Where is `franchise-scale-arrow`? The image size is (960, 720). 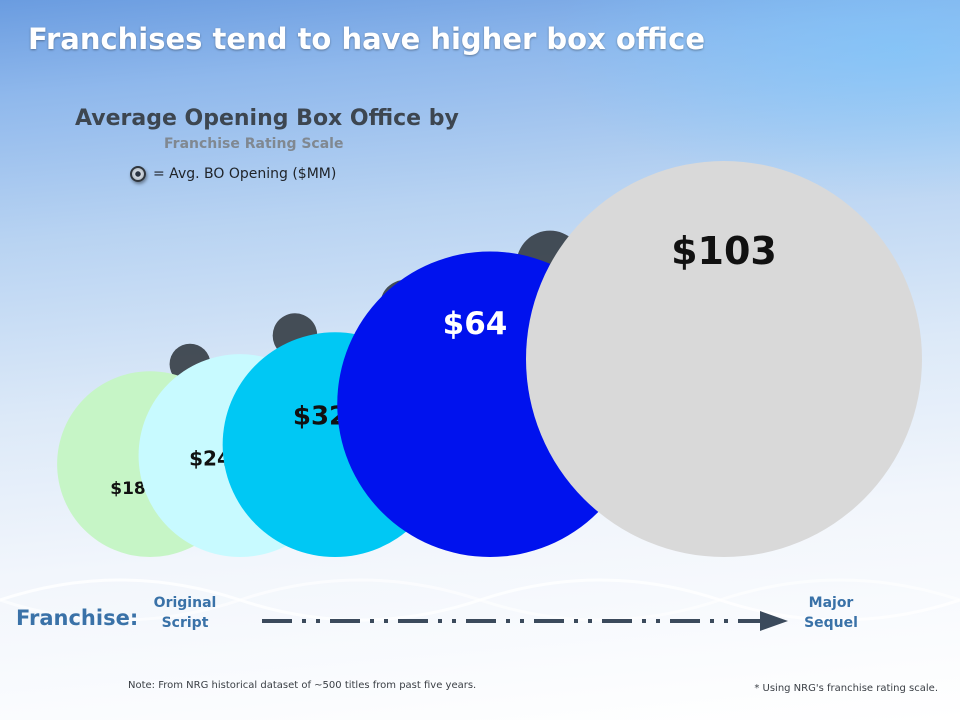
franchise-scale-arrow is located at coordinates (525, 621).